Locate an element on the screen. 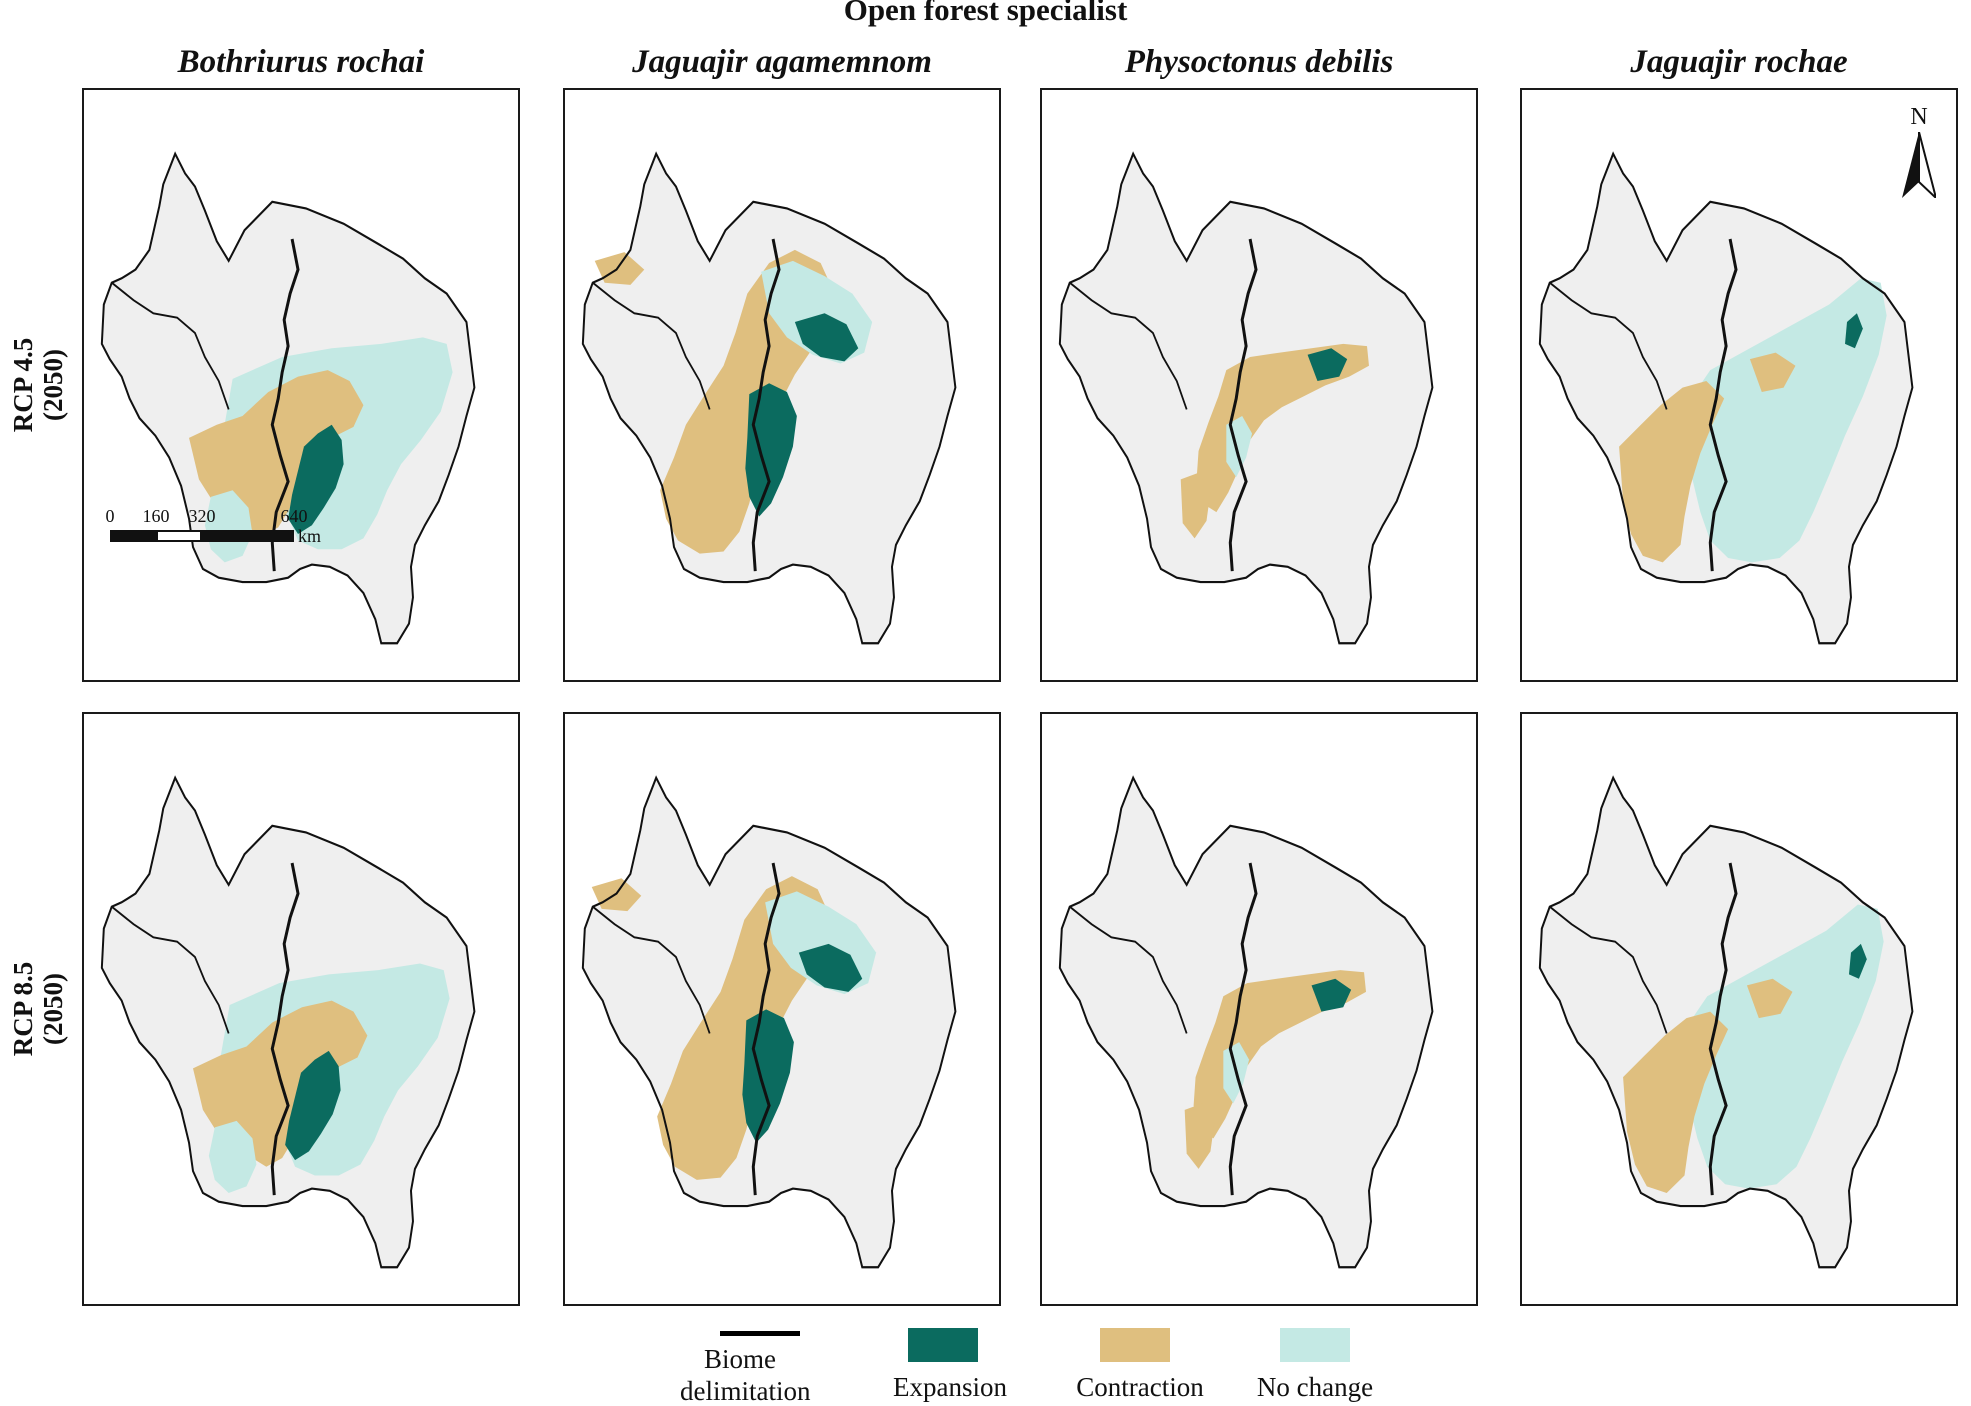 The image size is (1971, 1406). row-scenario: RCP 4.5 is located at coordinates (23, 385).